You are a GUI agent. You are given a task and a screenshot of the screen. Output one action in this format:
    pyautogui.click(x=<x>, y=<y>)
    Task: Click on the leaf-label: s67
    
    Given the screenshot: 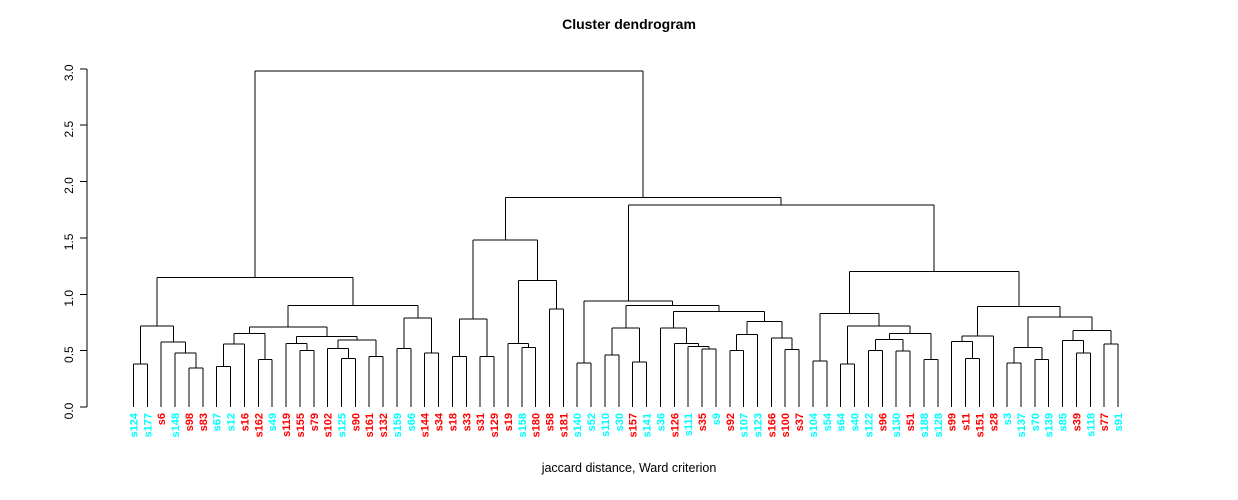 What is the action you would take?
    pyautogui.click(x=218, y=422)
    